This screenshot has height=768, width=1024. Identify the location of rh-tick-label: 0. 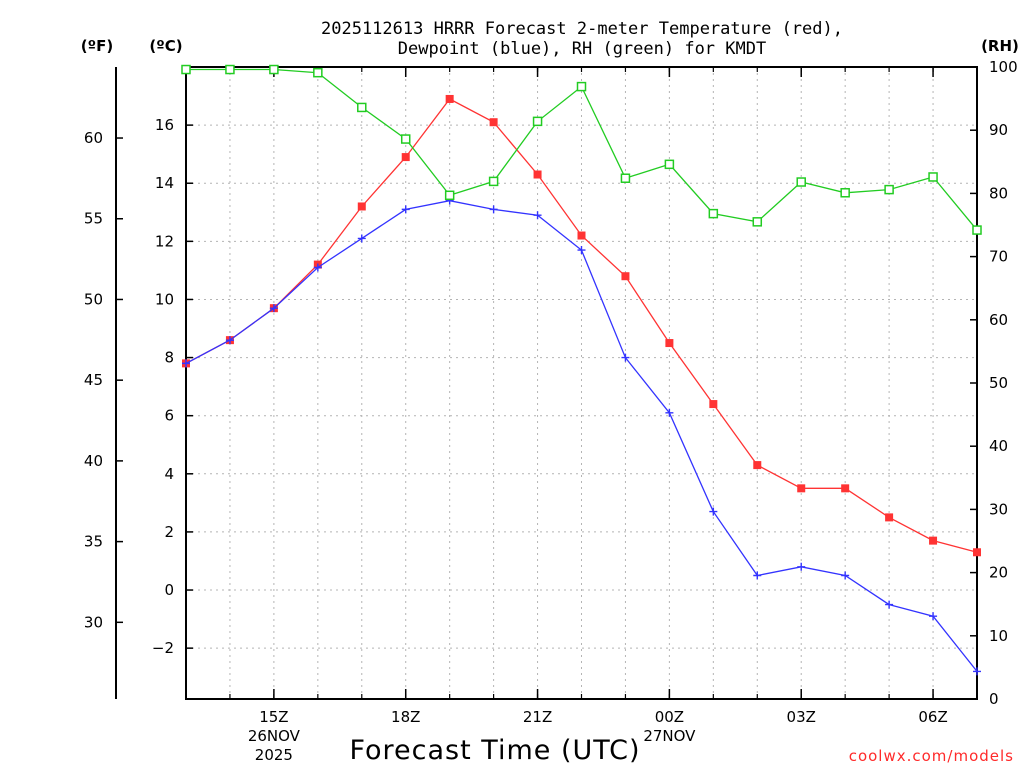
(994, 699).